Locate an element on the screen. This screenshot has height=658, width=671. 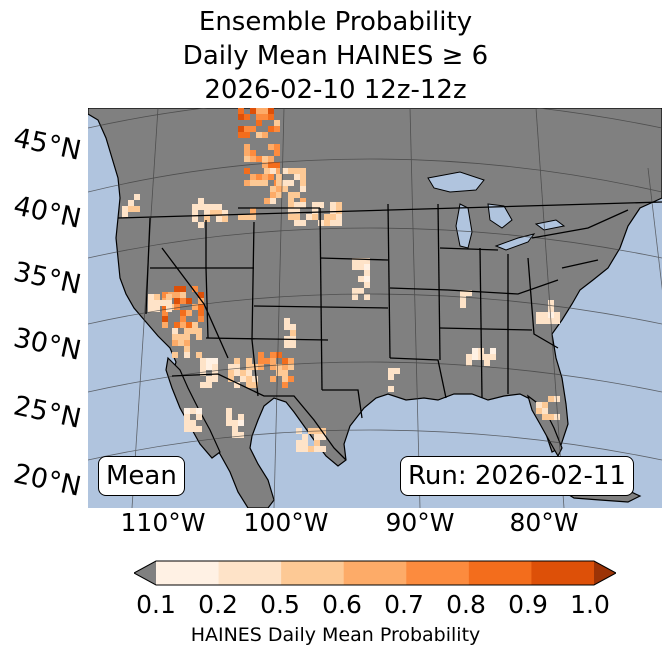
colorbar-tick-0-7: 0.7 is located at coordinates (404, 604).